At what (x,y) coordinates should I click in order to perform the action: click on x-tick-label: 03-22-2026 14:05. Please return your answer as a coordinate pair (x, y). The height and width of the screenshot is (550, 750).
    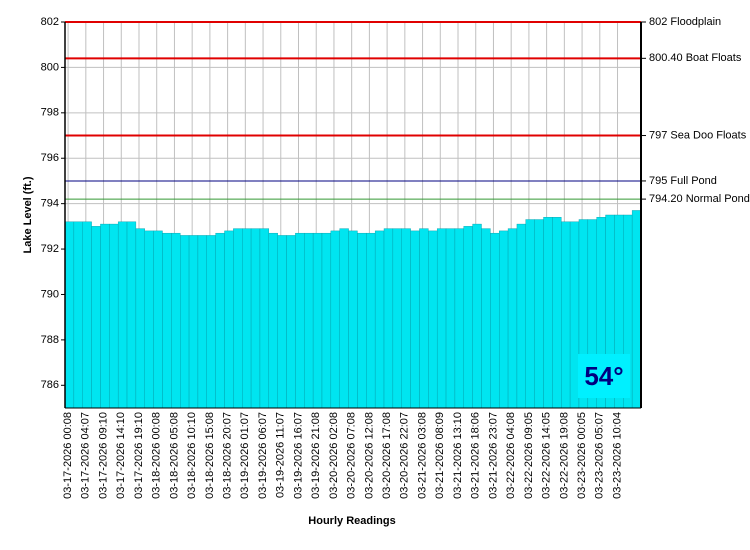
    Looking at the image, I should click on (547, 455).